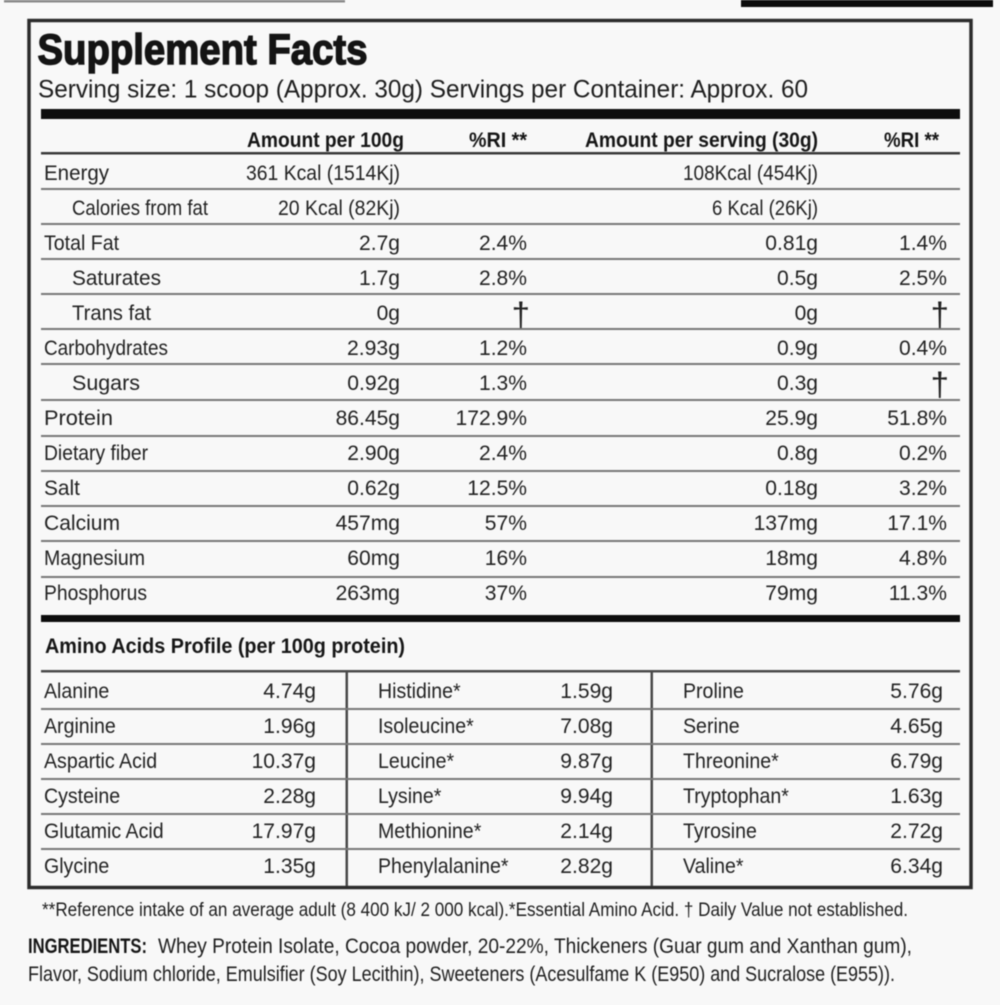  Describe the element at coordinates (503, 348) in the screenshot. I see `svg-text: 1.2%` at that location.